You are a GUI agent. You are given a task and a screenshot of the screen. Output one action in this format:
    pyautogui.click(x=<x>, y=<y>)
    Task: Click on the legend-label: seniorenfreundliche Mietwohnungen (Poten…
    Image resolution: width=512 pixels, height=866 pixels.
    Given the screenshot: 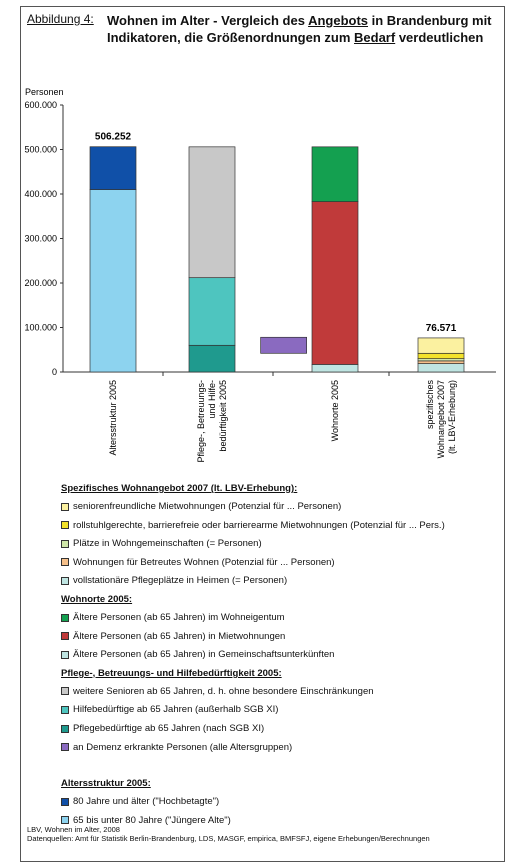 What is the action you would take?
    pyautogui.click(x=207, y=506)
    